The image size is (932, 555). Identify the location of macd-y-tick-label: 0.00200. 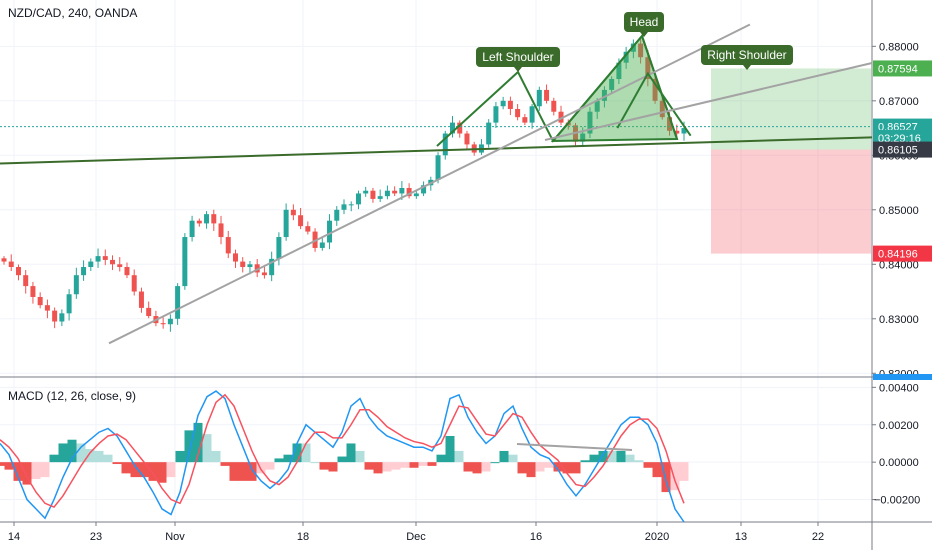
(899, 426).